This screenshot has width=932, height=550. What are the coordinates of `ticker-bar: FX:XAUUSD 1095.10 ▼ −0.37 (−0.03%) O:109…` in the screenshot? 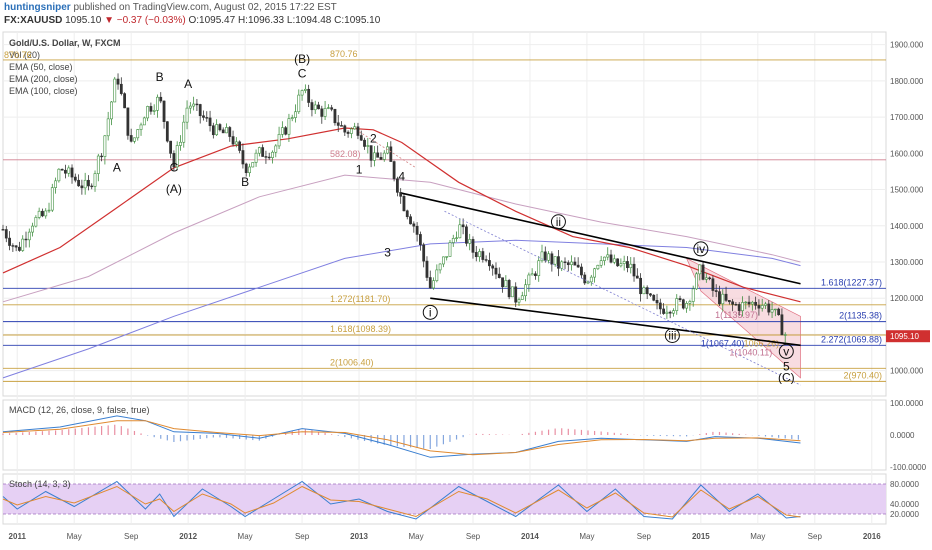 It's located at (192, 20).